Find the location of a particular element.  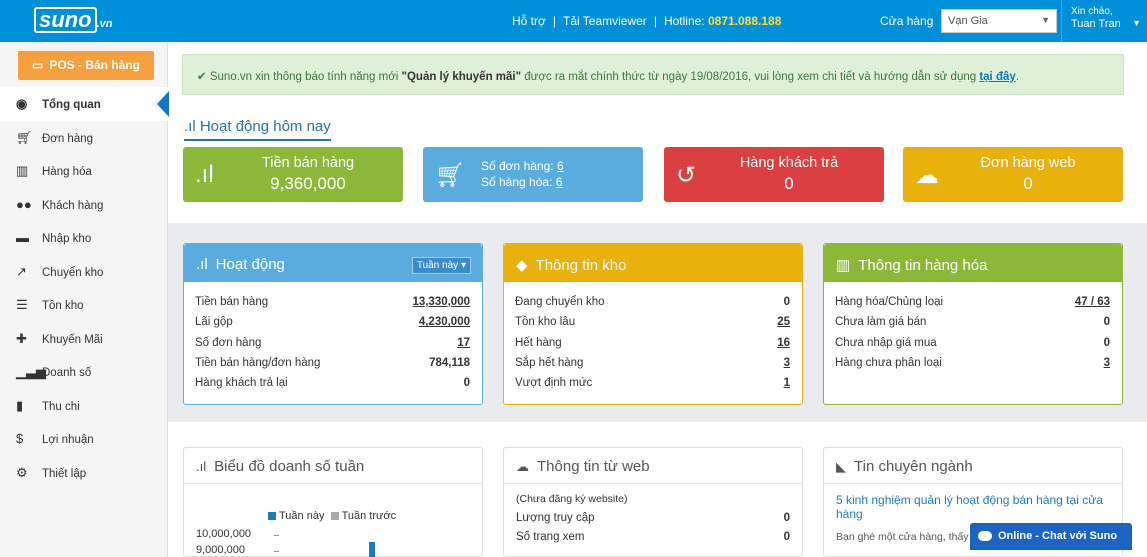

web-row: Số trang xem 0 is located at coordinates (653, 537).